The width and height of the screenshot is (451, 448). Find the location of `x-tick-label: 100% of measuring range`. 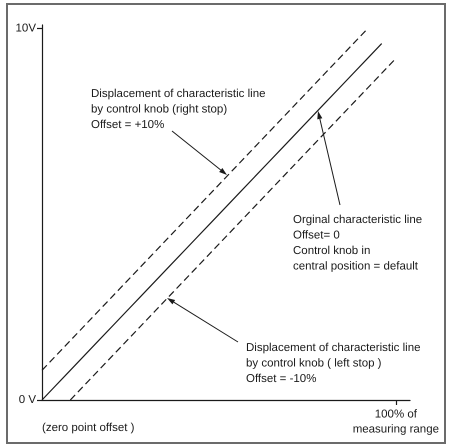

x-tick-label: 100% of measuring range is located at coordinates (395, 422).